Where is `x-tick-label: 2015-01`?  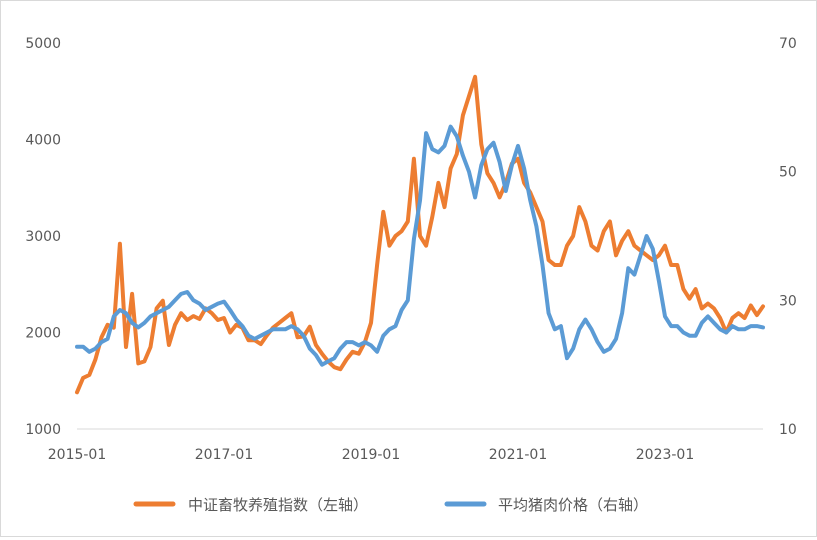 x-tick-label: 2015-01 is located at coordinates (77, 455).